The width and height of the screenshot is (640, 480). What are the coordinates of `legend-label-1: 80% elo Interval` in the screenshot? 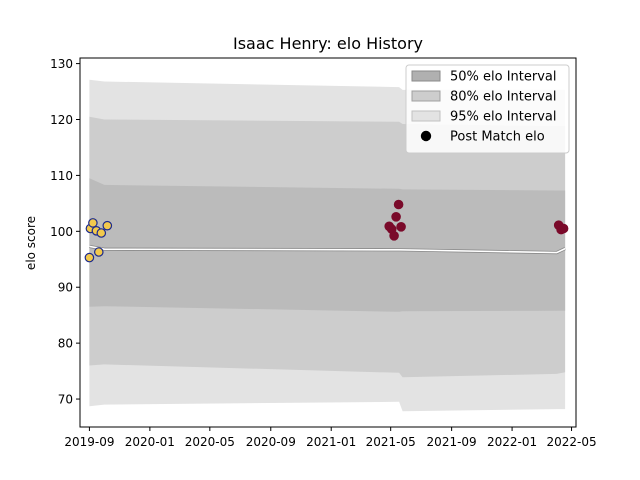 It's located at (503, 97).